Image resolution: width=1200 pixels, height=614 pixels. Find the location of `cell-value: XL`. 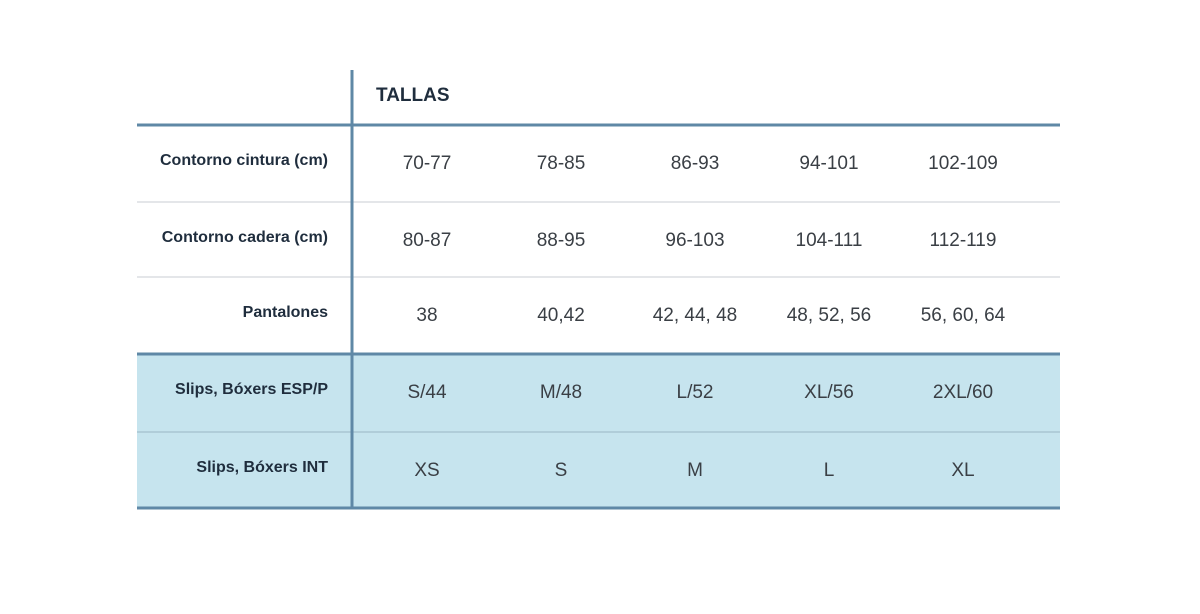

cell-value: XL is located at coordinates (962, 470).